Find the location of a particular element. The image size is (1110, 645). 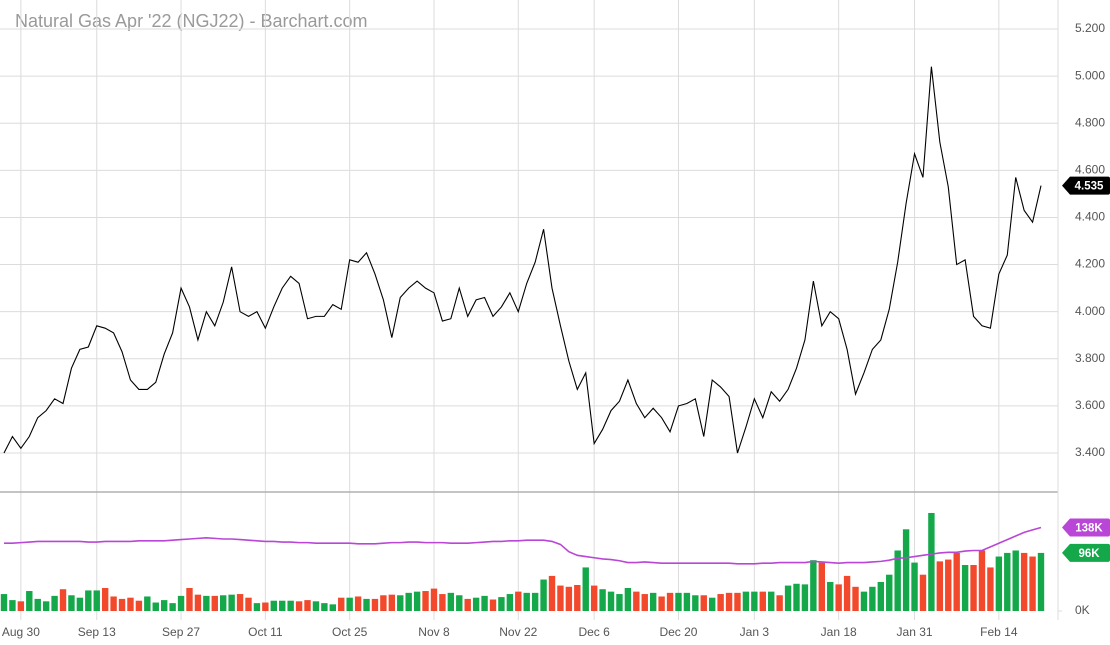

x-tick-label: Jan 31 is located at coordinates (915, 632).